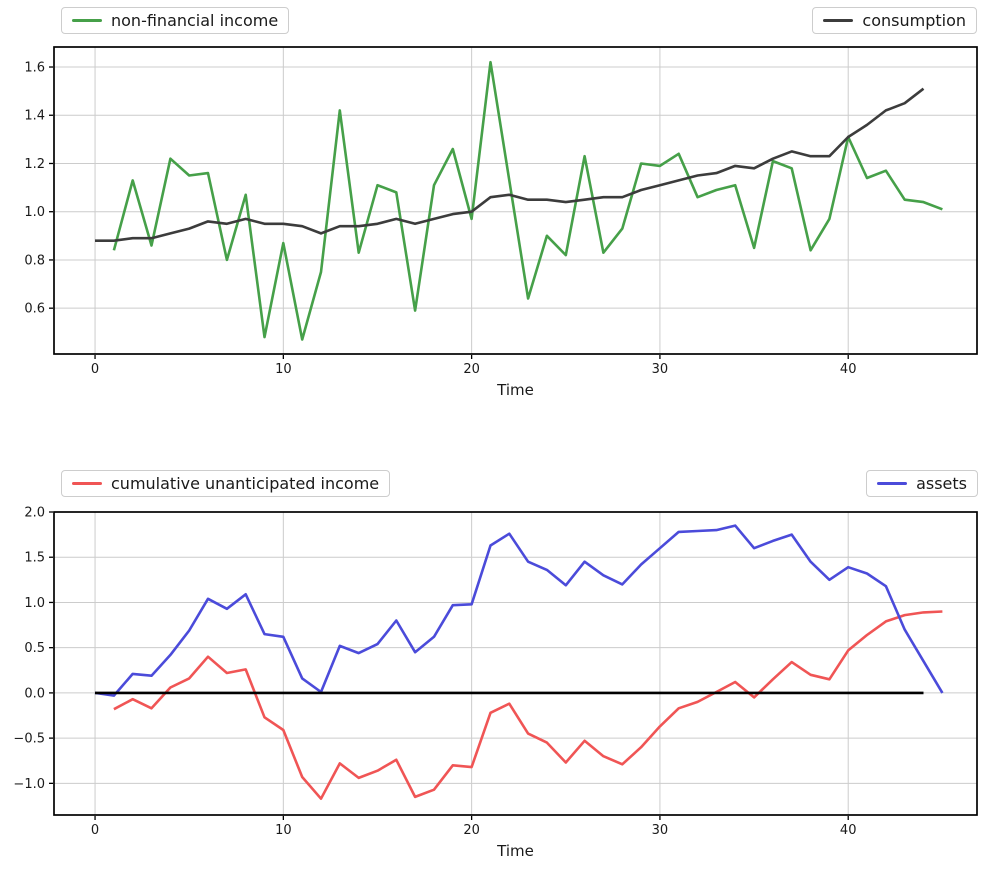  I want to click on cumulative-income-line-swatch, so click(87, 483).